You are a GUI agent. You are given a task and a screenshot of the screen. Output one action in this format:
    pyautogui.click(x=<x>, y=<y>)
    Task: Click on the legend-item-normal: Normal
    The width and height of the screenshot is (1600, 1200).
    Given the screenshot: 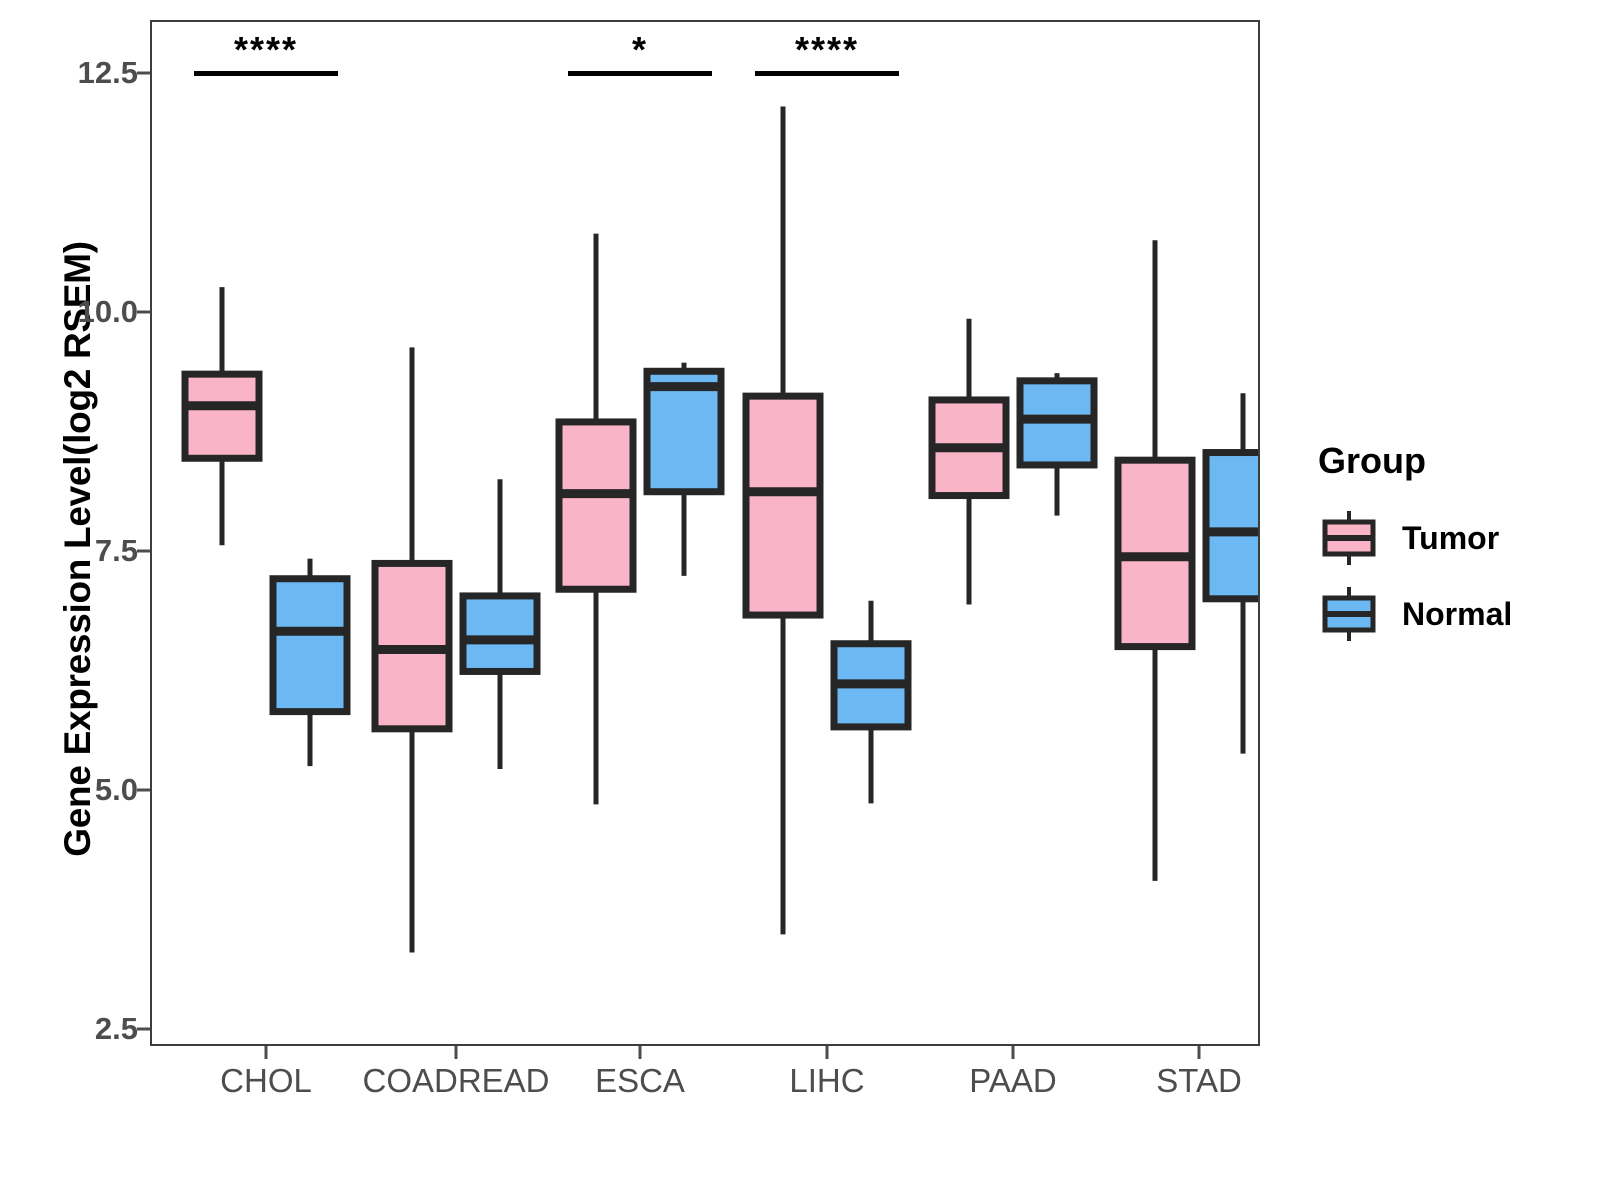 What is the action you would take?
    pyautogui.click(x=1453, y=614)
    